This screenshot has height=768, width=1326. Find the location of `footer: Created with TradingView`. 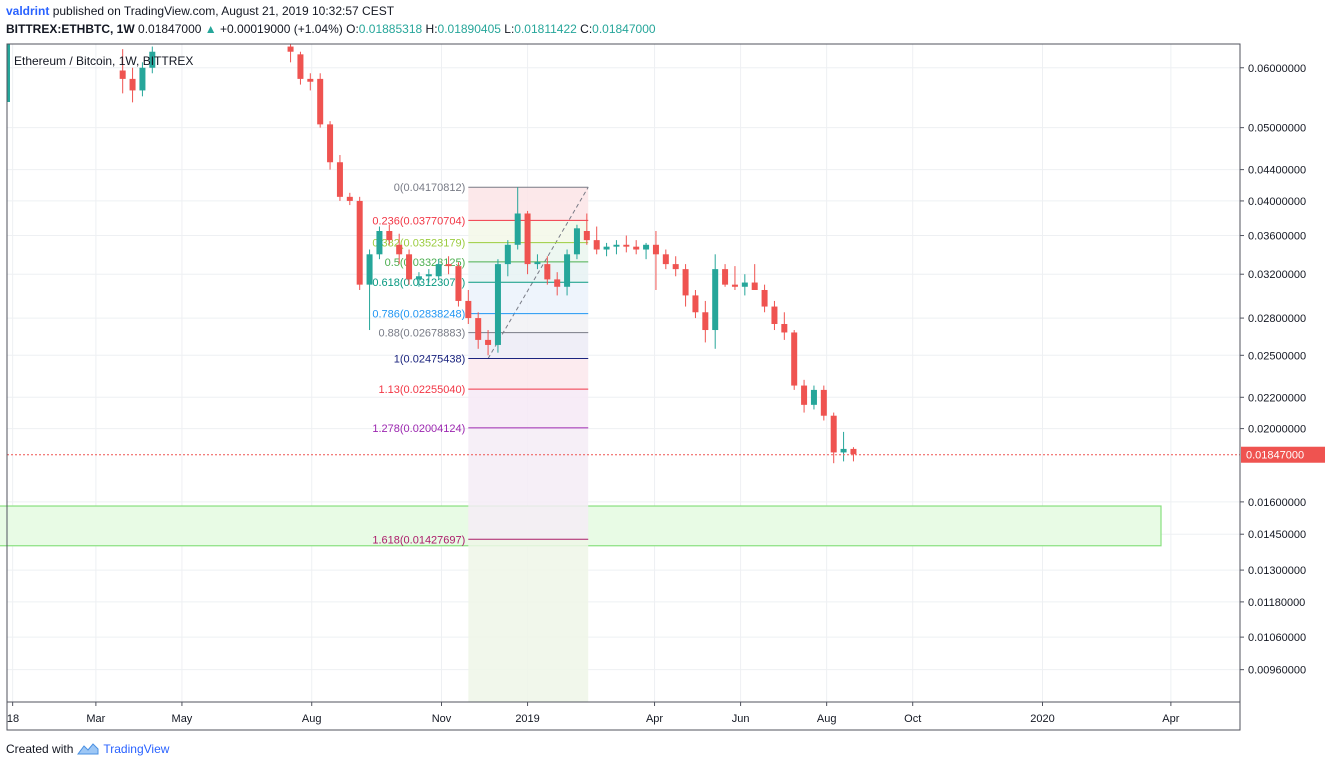

footer: Created with TradingView is located at coordinates (87, 749).